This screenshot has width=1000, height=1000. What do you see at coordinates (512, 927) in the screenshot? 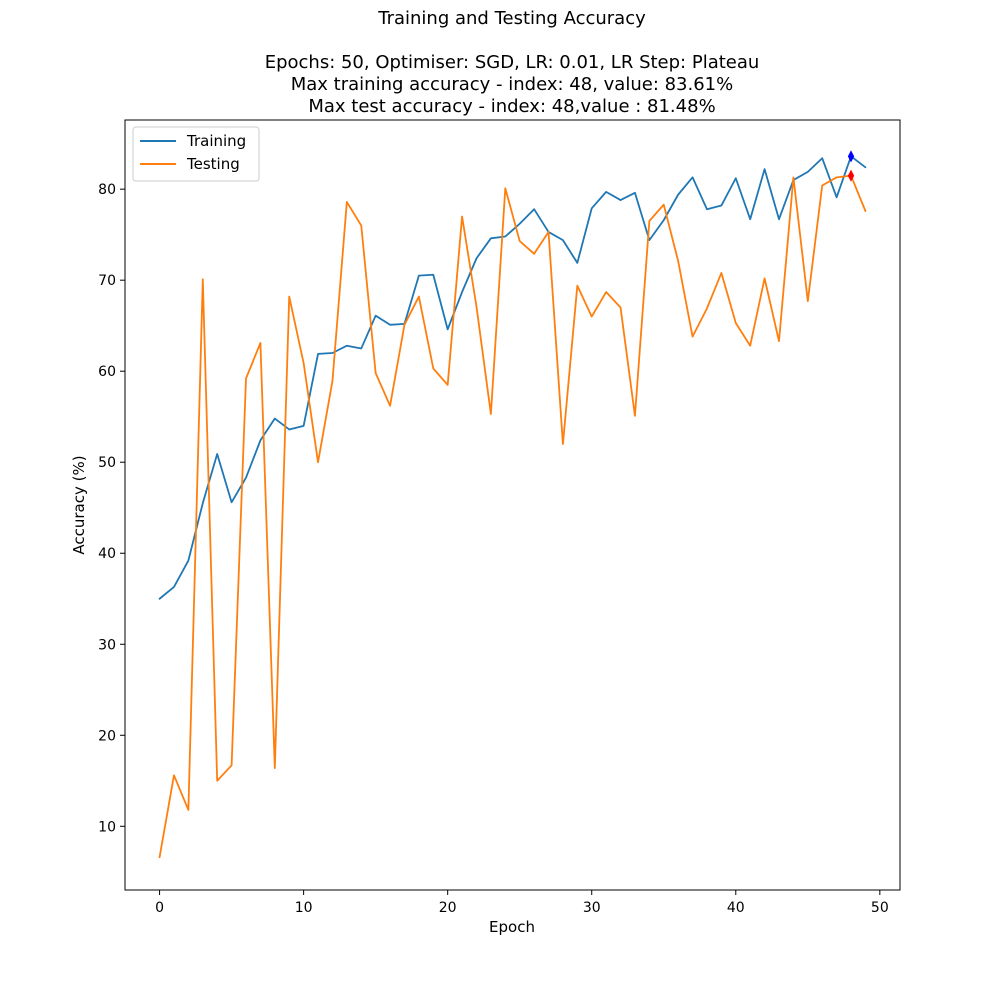
I see `x-axis-label: Epoch` at bounding box center [512, 927].